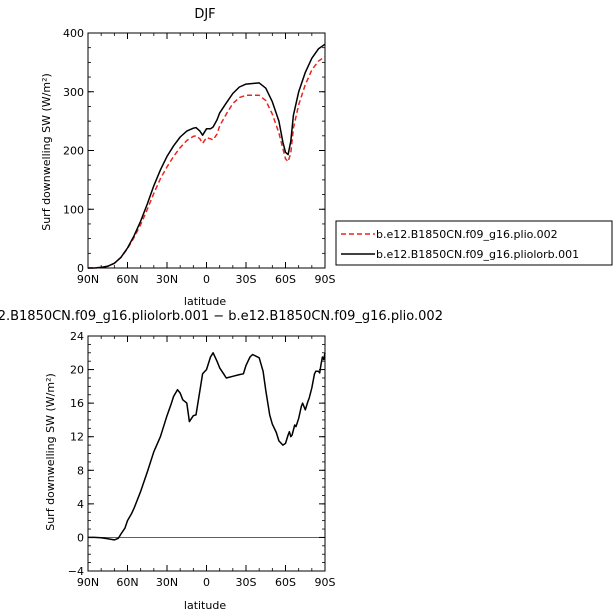  I want to click on bottom-x-tick-label: 30N, so click(167, 582).